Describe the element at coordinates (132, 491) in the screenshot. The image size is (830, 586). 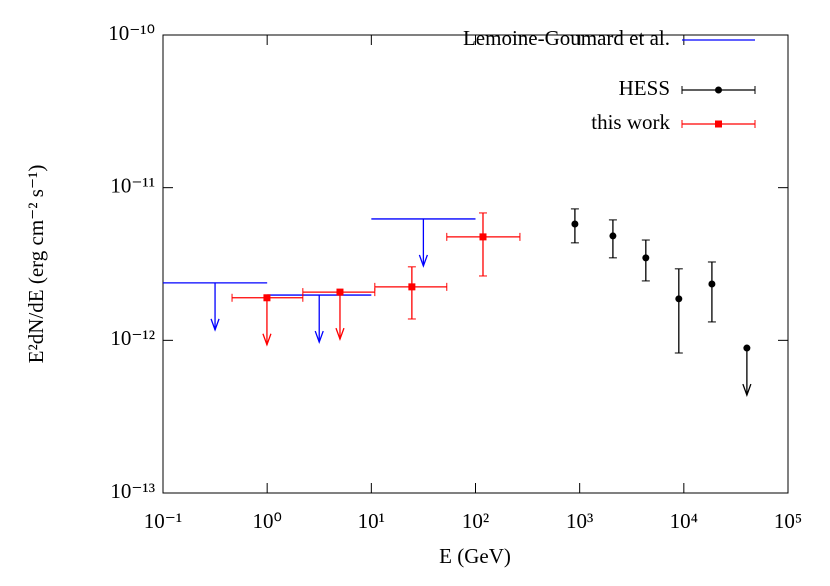
I see `y-tick-label: 10⁻¹³` at that location.